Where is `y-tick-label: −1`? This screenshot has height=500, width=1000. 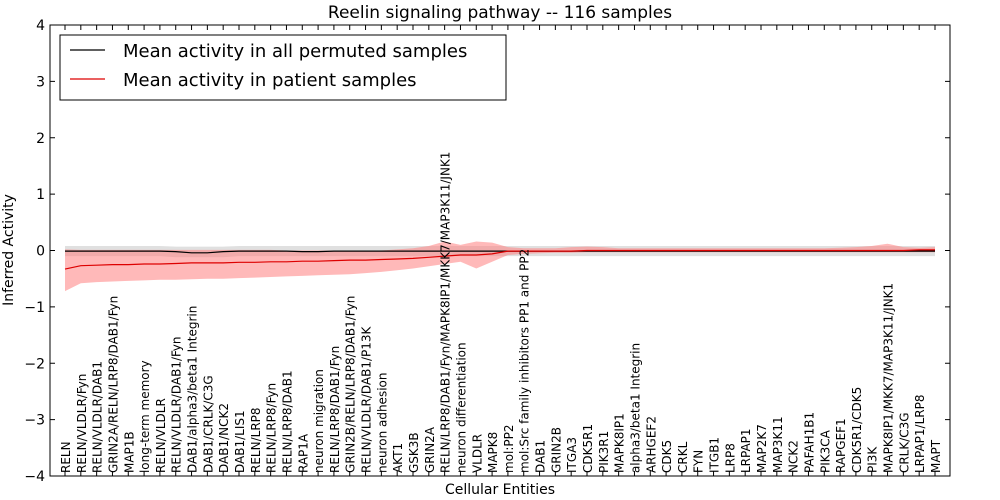
y-tick-label: −1 is located at coordinates (34, 308).